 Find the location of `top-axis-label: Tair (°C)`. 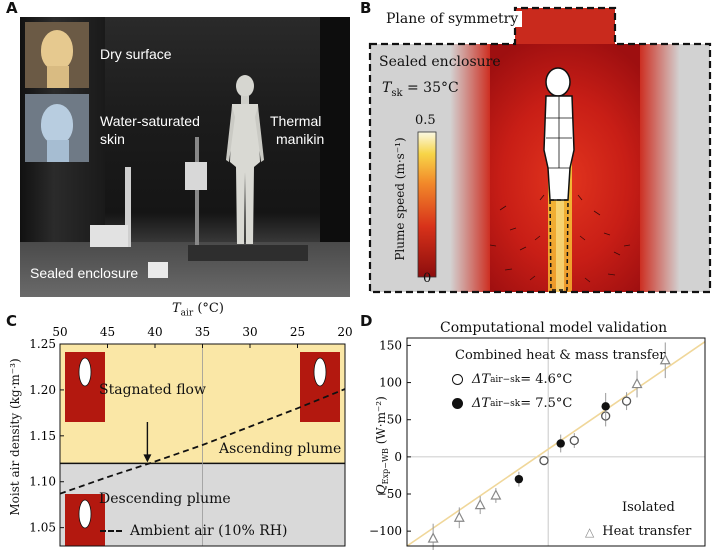

top-axis-label: Tair (°C) is located at coordinates (198, 310).